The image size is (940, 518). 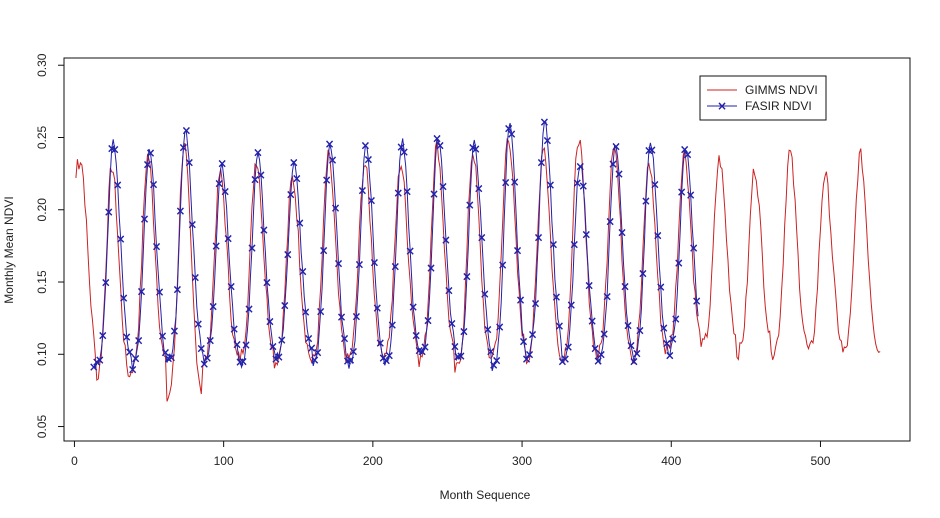 What do you see at coordinates (781, 90) in the screenshot?
I see `legend-gimms-label: GIMMS NDVI` at bounding box center [781, 90].